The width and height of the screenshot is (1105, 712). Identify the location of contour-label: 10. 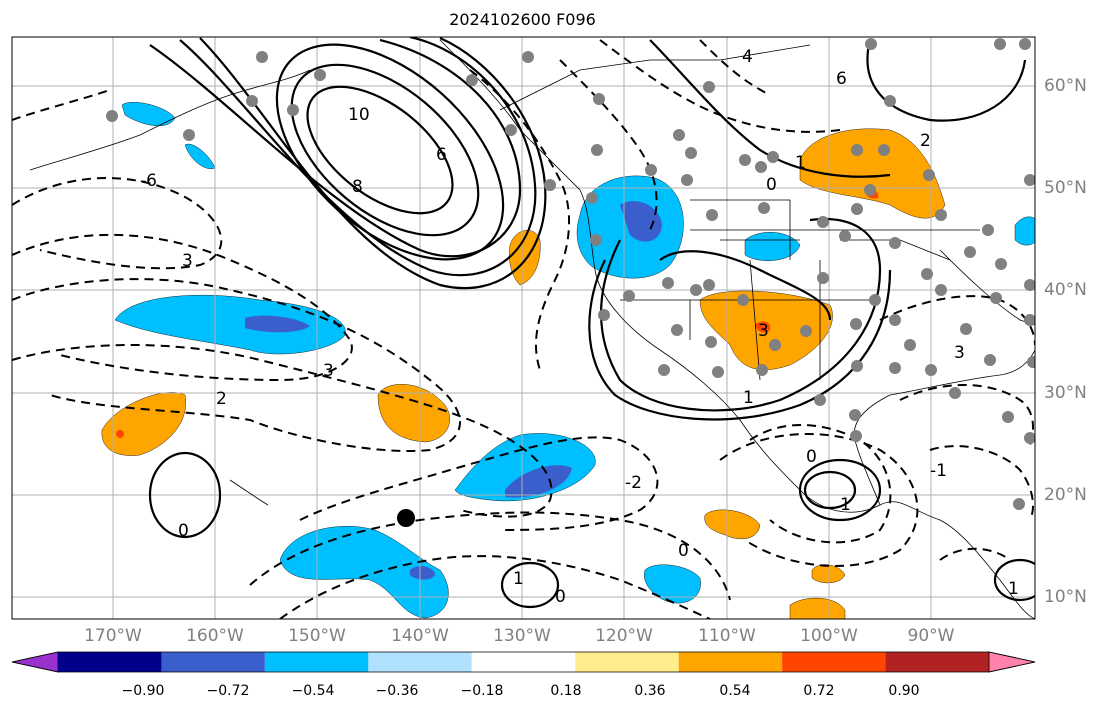
(359, 115).